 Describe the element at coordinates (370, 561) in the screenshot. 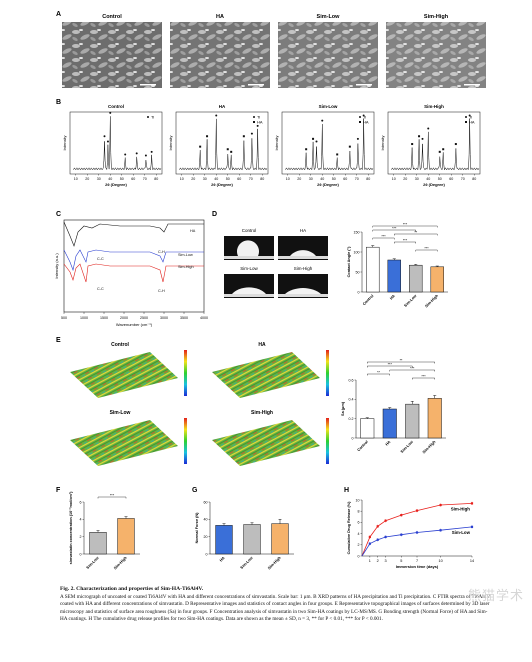

I see `x-tick-label: 1` at that location.